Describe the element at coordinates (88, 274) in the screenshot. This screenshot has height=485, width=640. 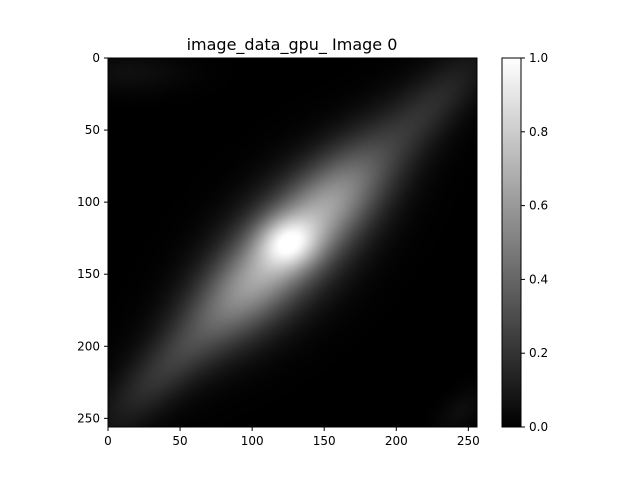
I see `y-tick-label: 150` at that location.